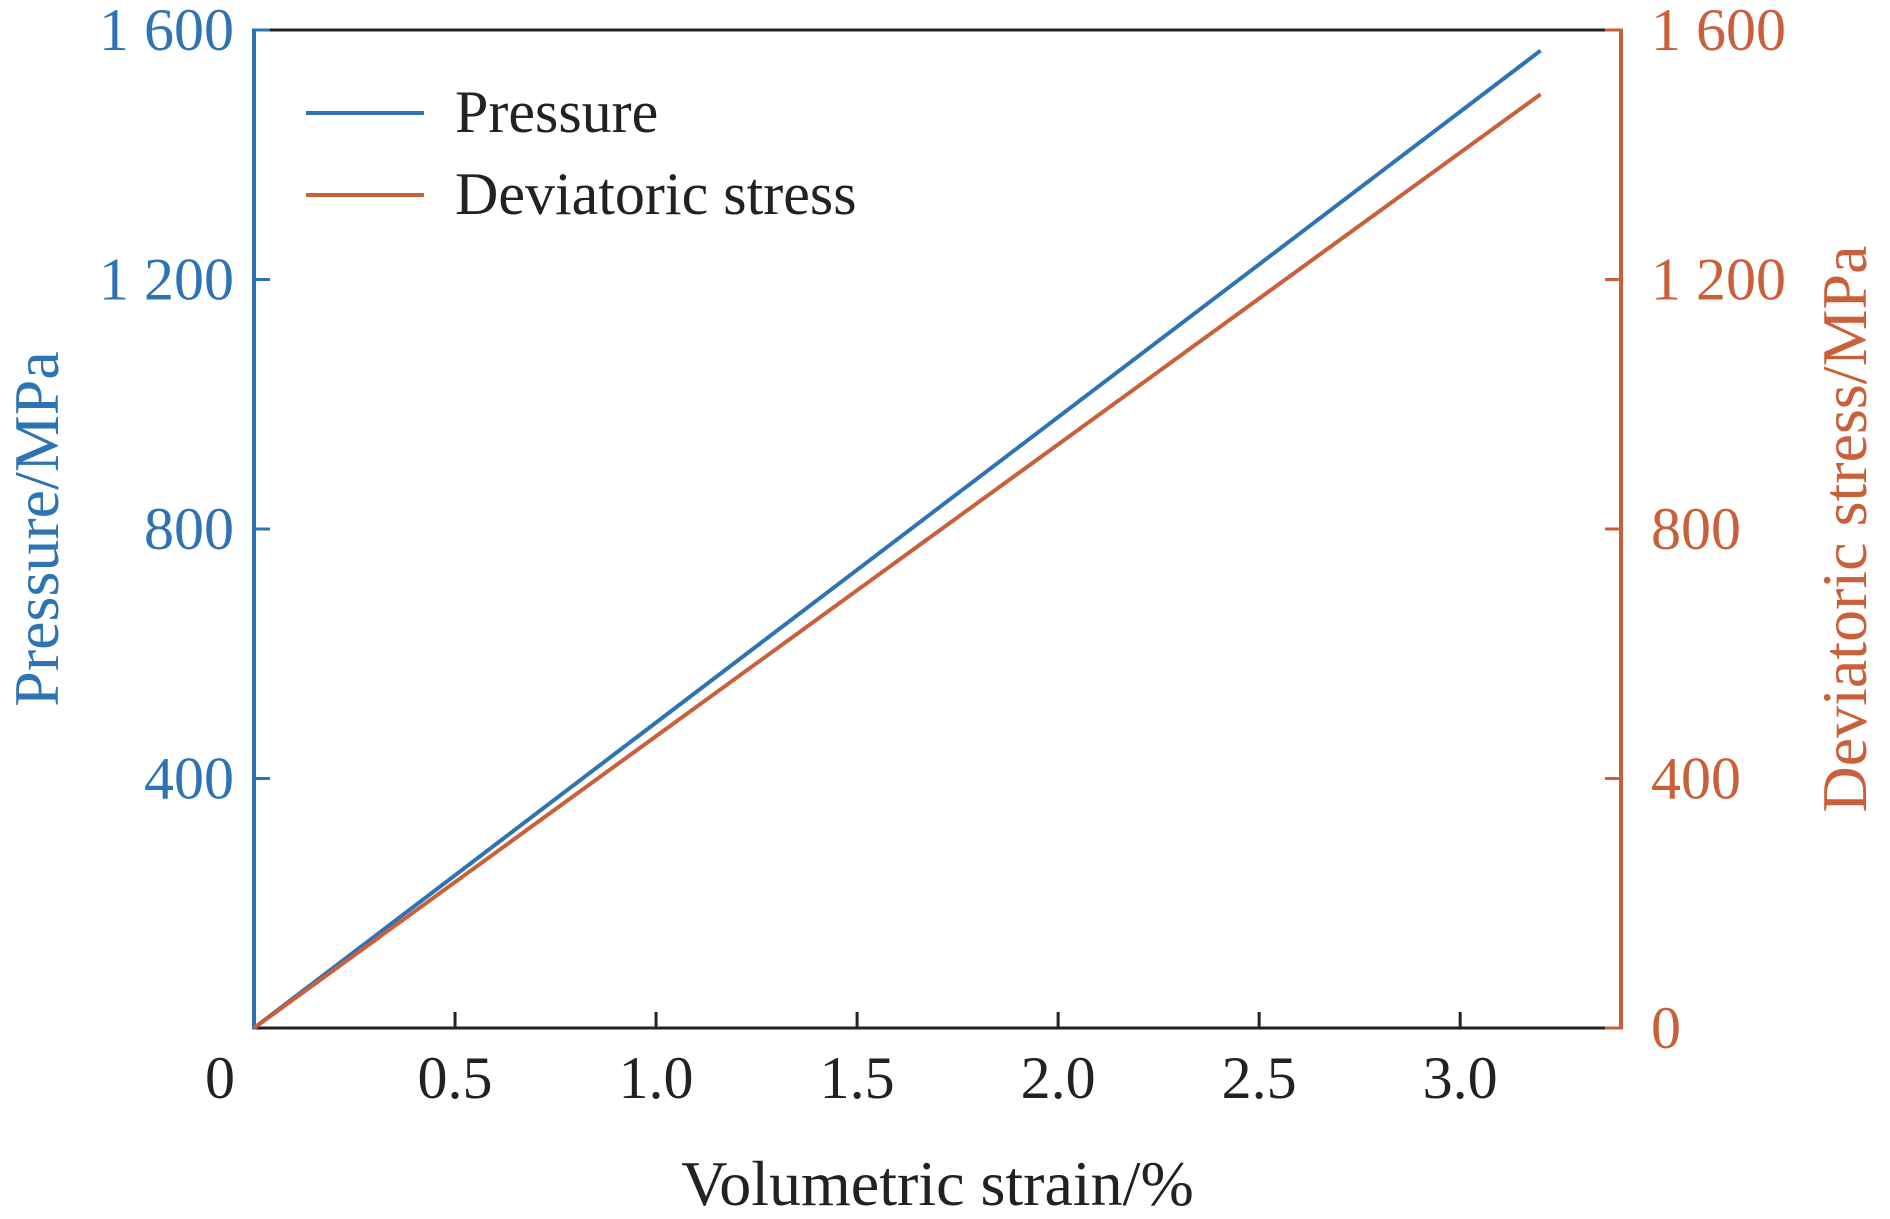  I want to click on x-tick-label: 2.0, so click(1058, 1078).